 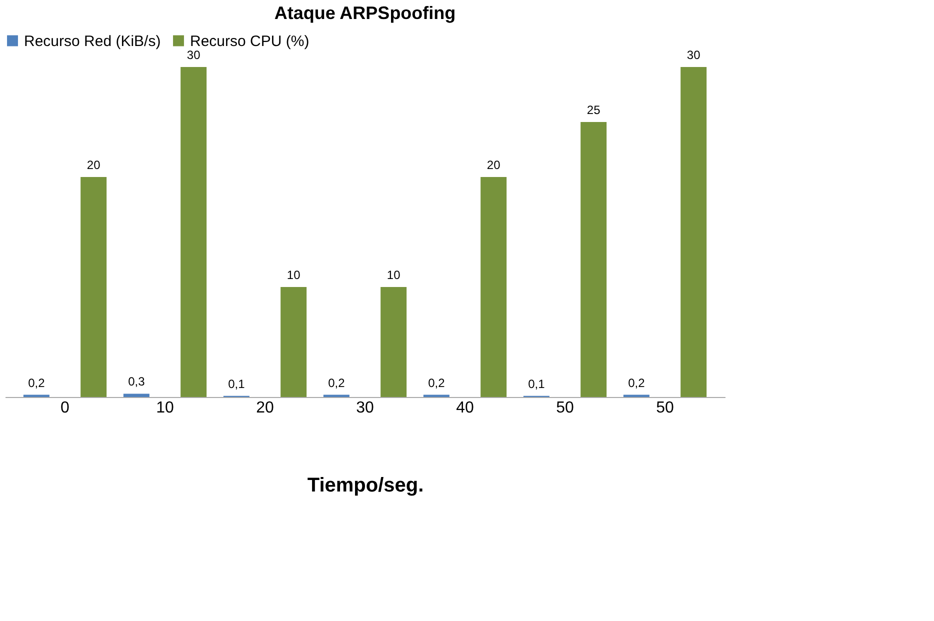 What do you see at coordinates (250, 41) in the screenshot?
I see `legend-label: Recurso CPU (%)` at bounding box center [250, 41].